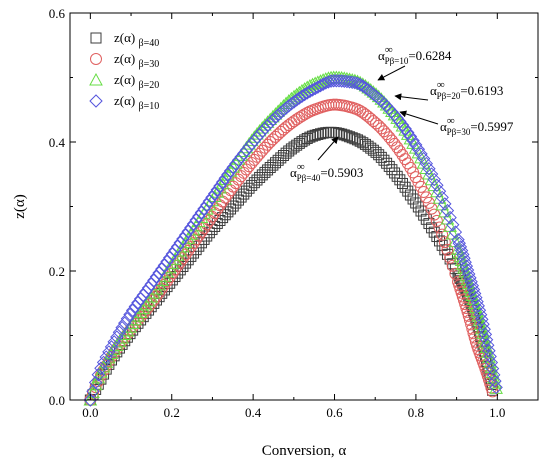  I want to click on x-tick-label: 0.6, so click(334, 412).